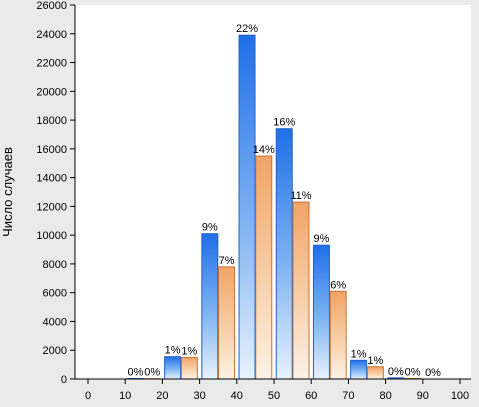  I want to click on y-tick-label: 22000, so click(51, 64).